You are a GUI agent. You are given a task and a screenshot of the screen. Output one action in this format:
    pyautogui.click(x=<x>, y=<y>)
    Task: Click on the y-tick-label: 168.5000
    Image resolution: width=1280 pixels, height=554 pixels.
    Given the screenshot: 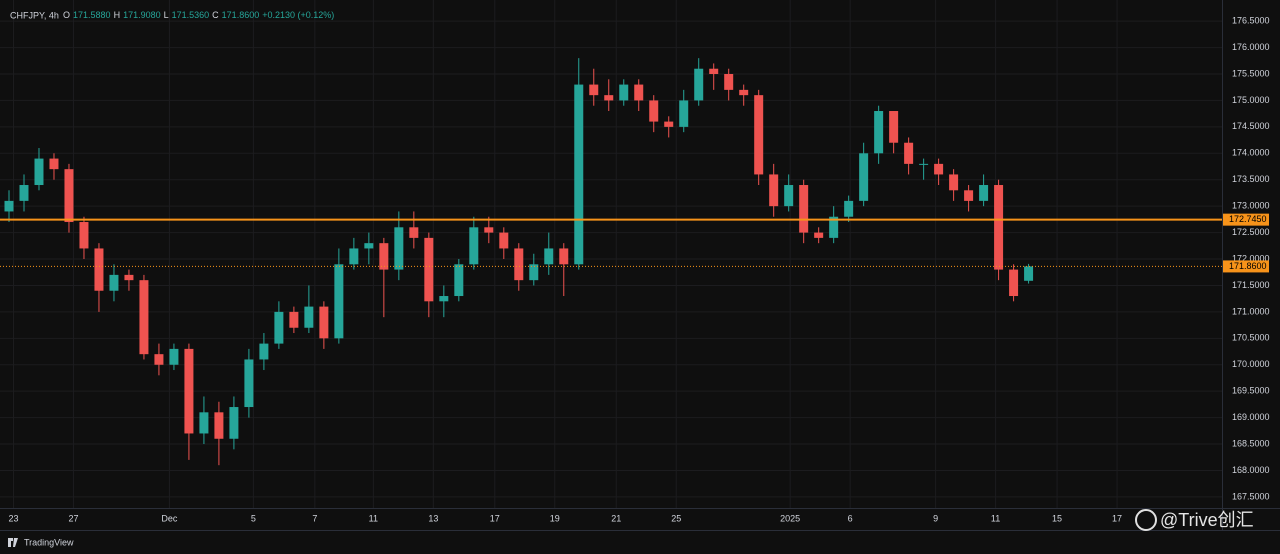 What is the action you would take?
    pyautogui.click(x=1251, y=443)
    